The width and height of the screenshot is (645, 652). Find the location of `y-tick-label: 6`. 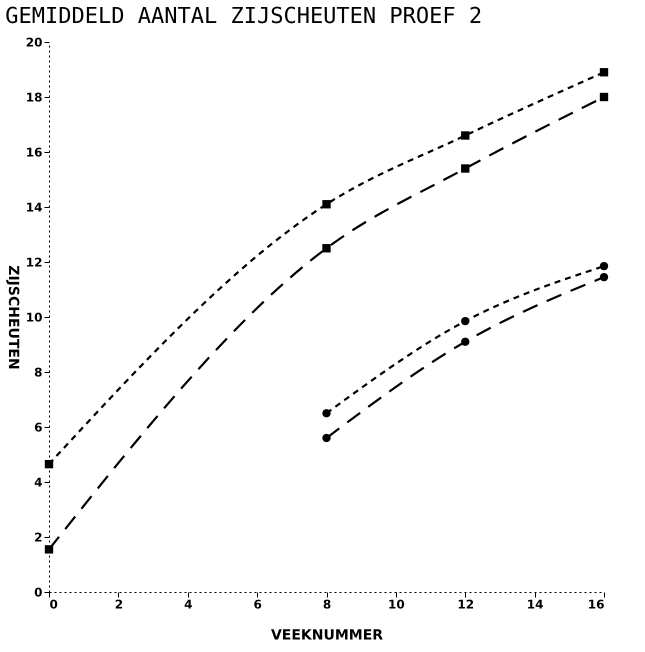

y-tick-label: 6 is located at coordinates (38, 427).